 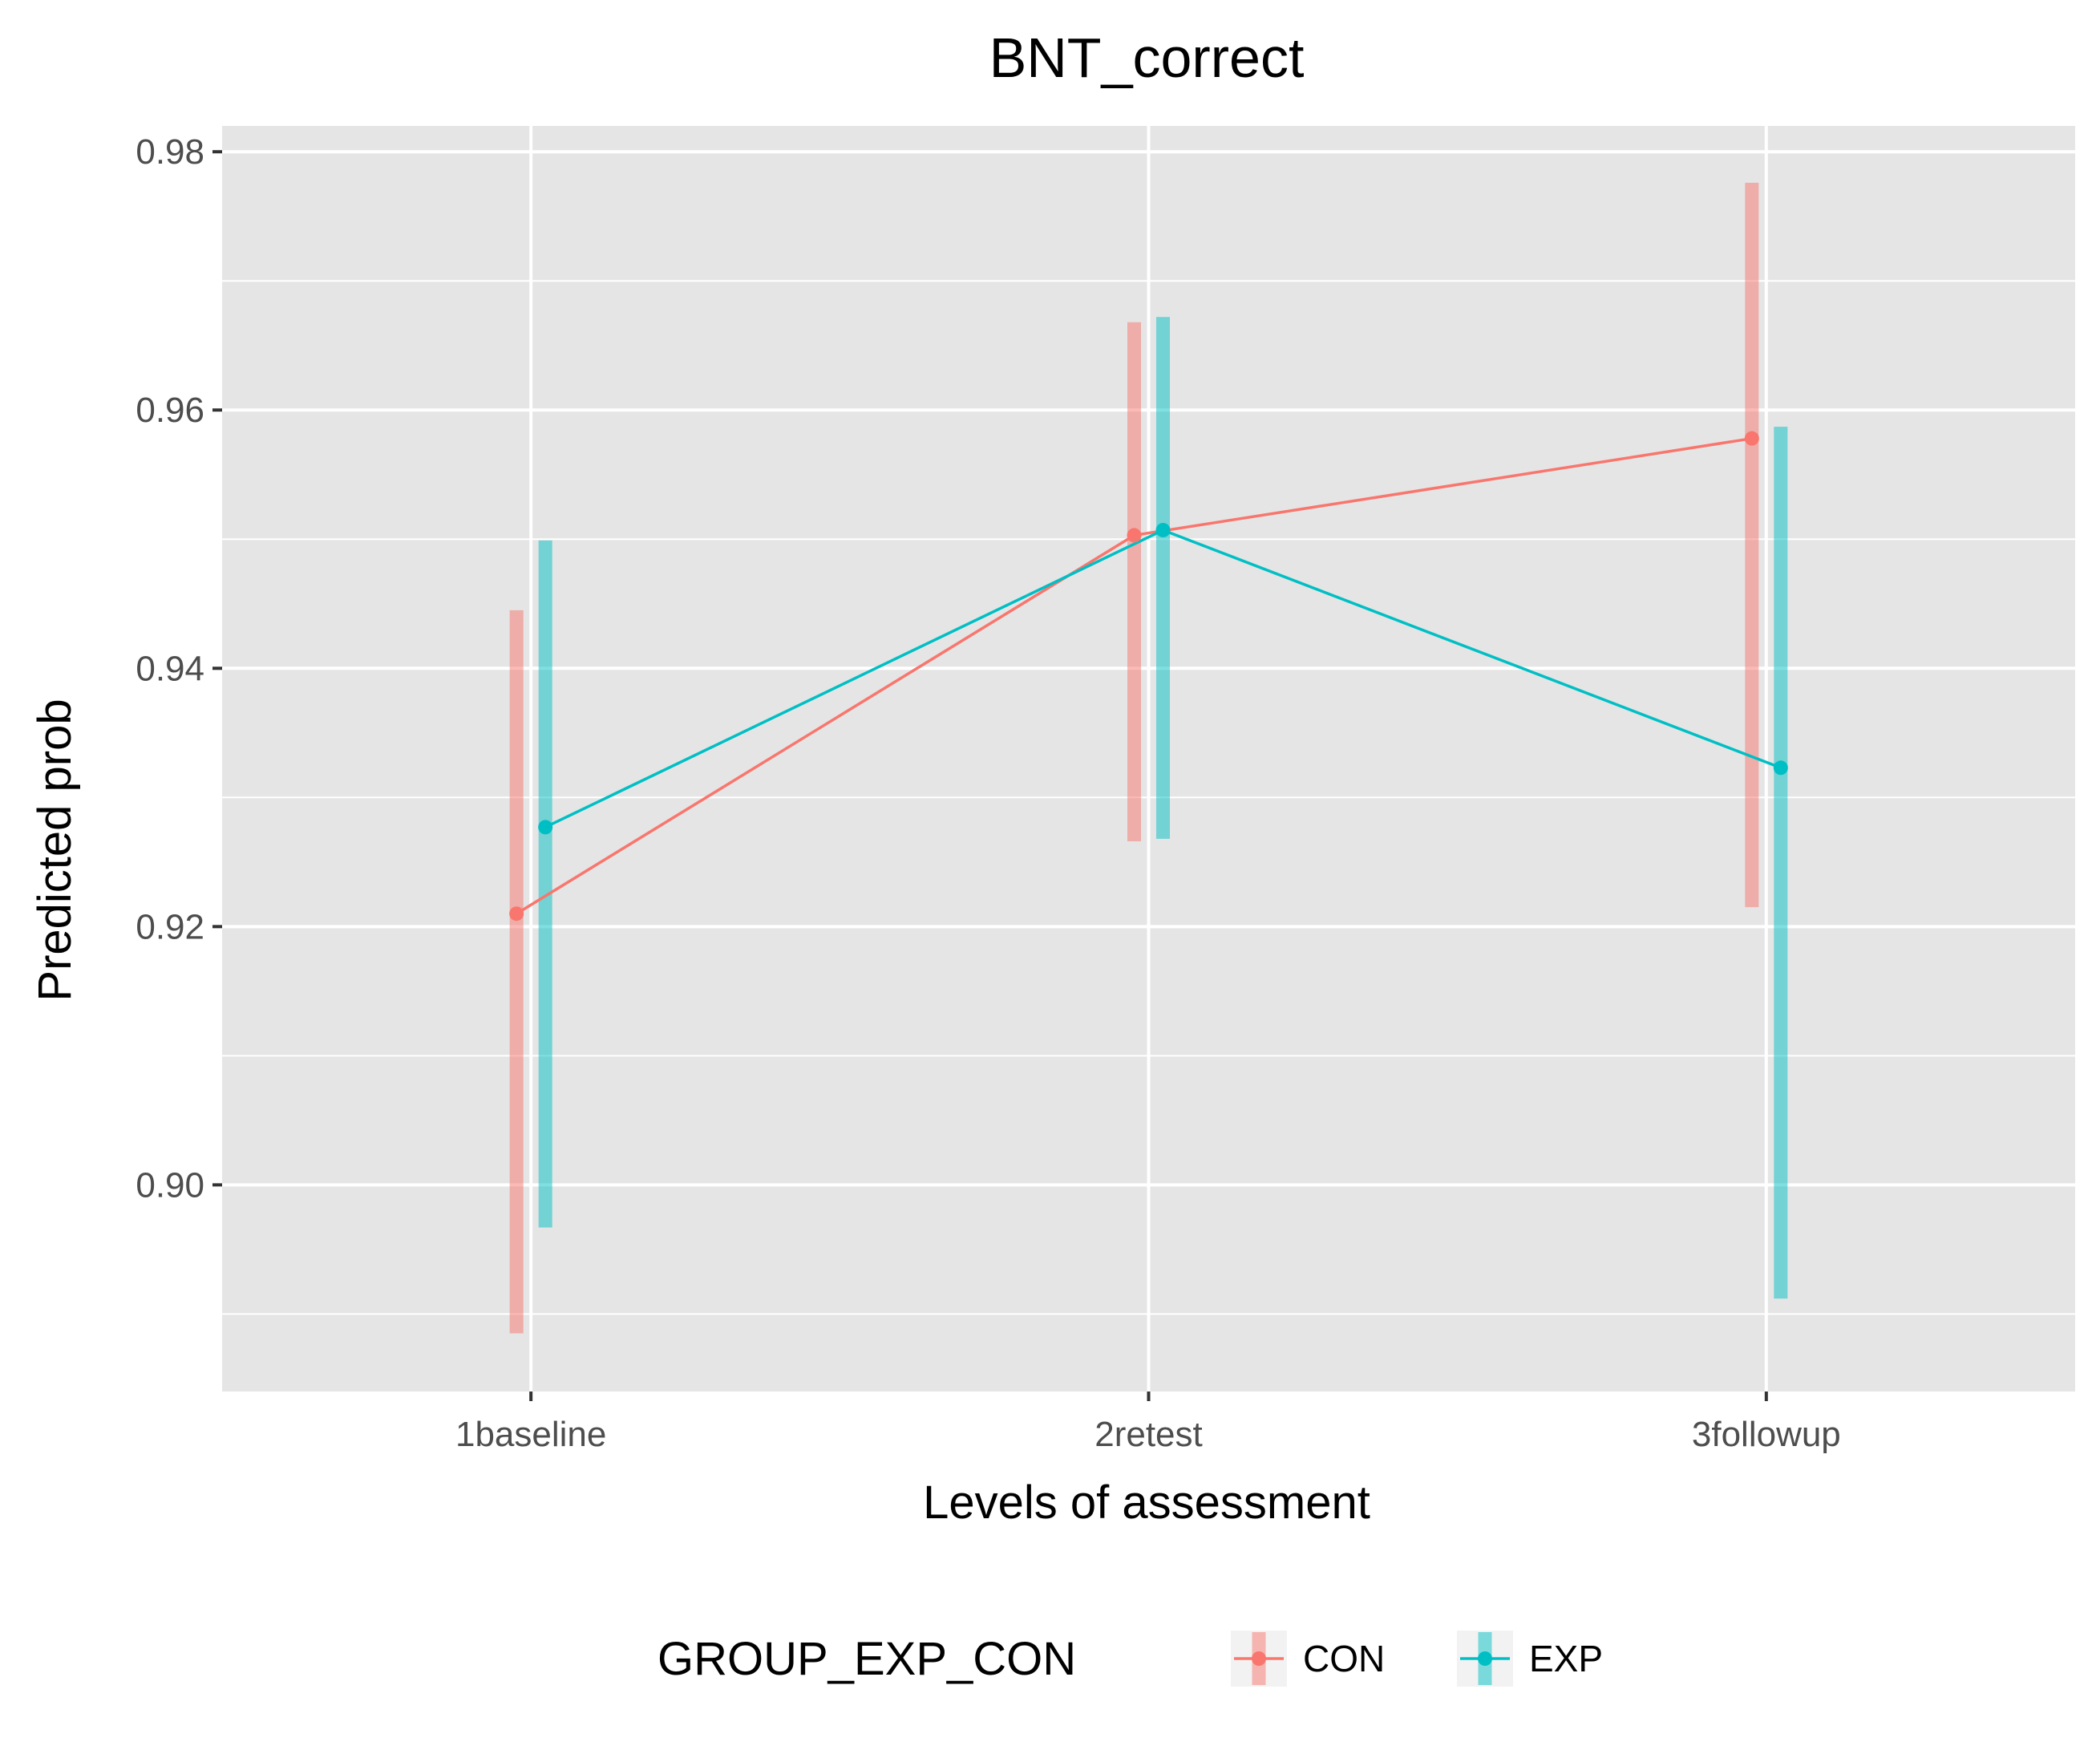 What do you see at coordinates (1767, 1434) in the screenshot?
I see `x-tick-label: 3followup` at bounding box center [1767, 1434].